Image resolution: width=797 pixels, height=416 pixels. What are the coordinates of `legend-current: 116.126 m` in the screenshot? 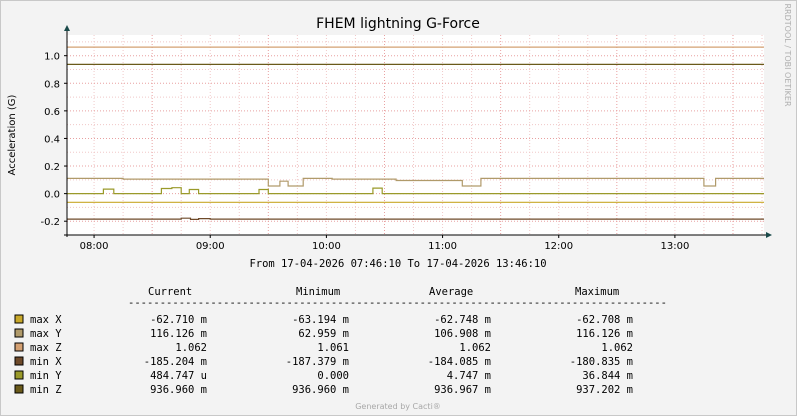 It's located at (178, 334).